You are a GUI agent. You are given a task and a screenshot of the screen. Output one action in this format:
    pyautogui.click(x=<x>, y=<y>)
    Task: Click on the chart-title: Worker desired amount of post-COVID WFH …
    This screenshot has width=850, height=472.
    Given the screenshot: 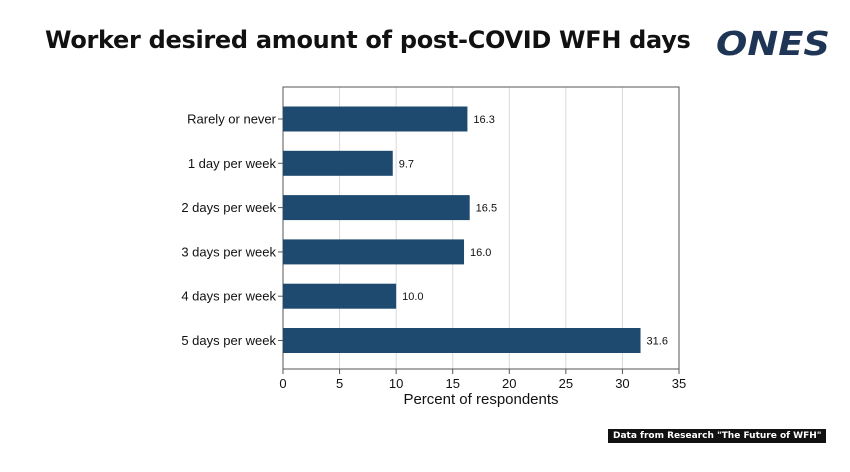 What is the action you would take?
    pyautogui.click(x=368, y=40)
    